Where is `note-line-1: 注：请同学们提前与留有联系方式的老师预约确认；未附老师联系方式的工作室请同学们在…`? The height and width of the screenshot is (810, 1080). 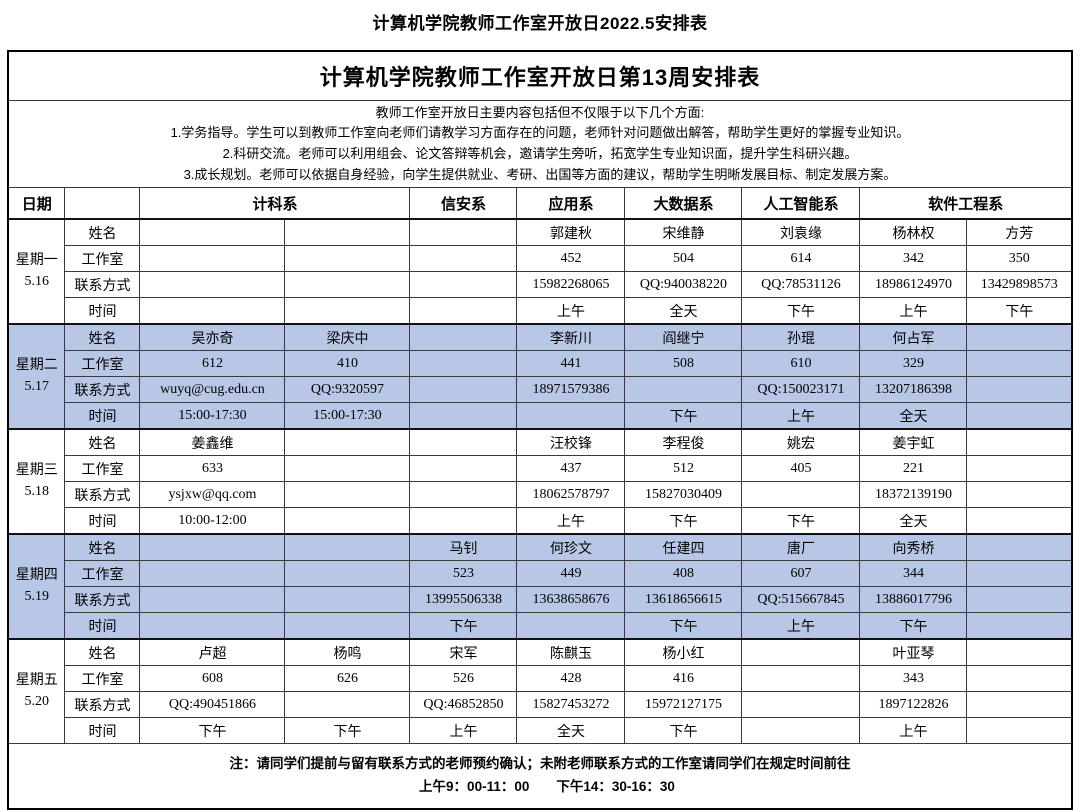
note-line-1: 注：请同学们提前与留有联系方式的老师预约确认；未附老师联系方式的工作室请同学们在… is located at coordinates (540, 764).